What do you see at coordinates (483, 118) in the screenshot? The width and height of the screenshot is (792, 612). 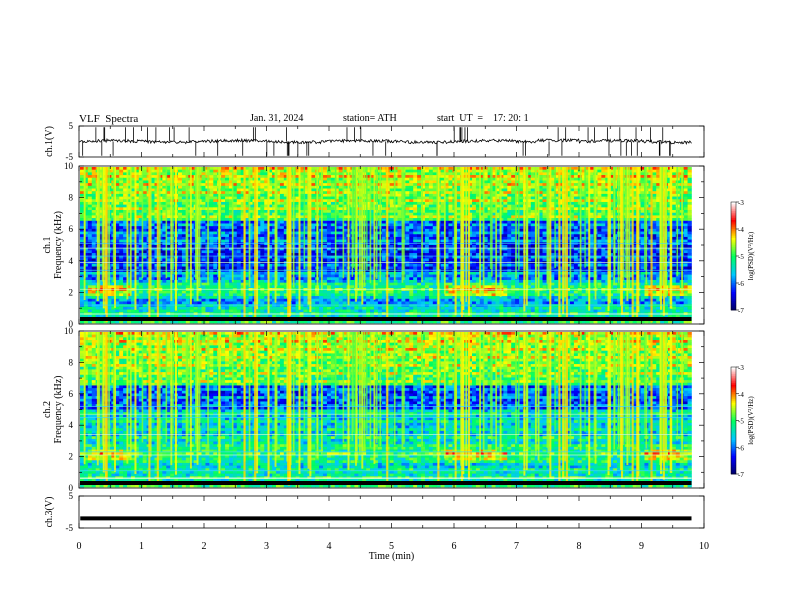 I see `start-time-label: start UT = 17: 20: 1` at bounding box center [483, 118].